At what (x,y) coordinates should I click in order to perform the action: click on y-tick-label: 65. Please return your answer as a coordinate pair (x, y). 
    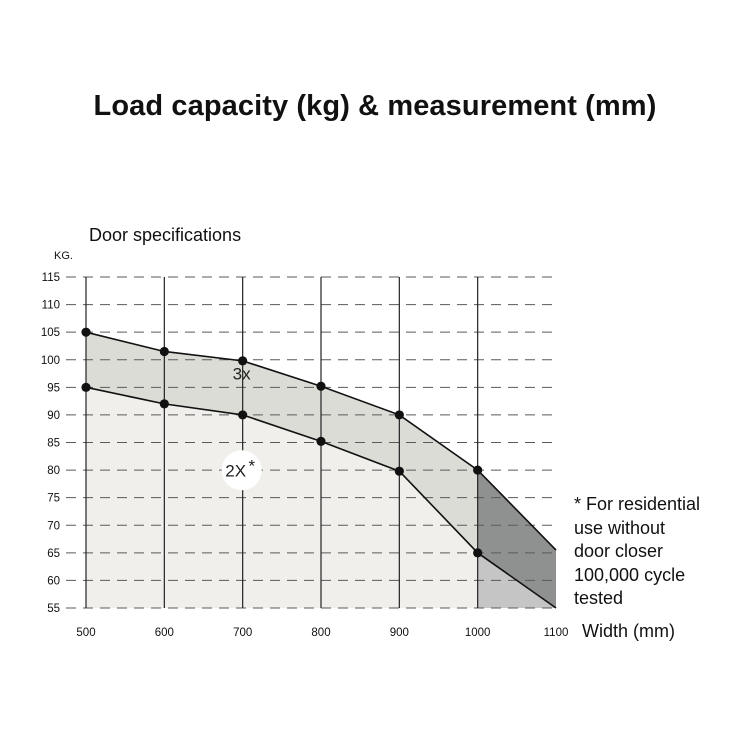
    Looking at the image, I should click on (53, 554).